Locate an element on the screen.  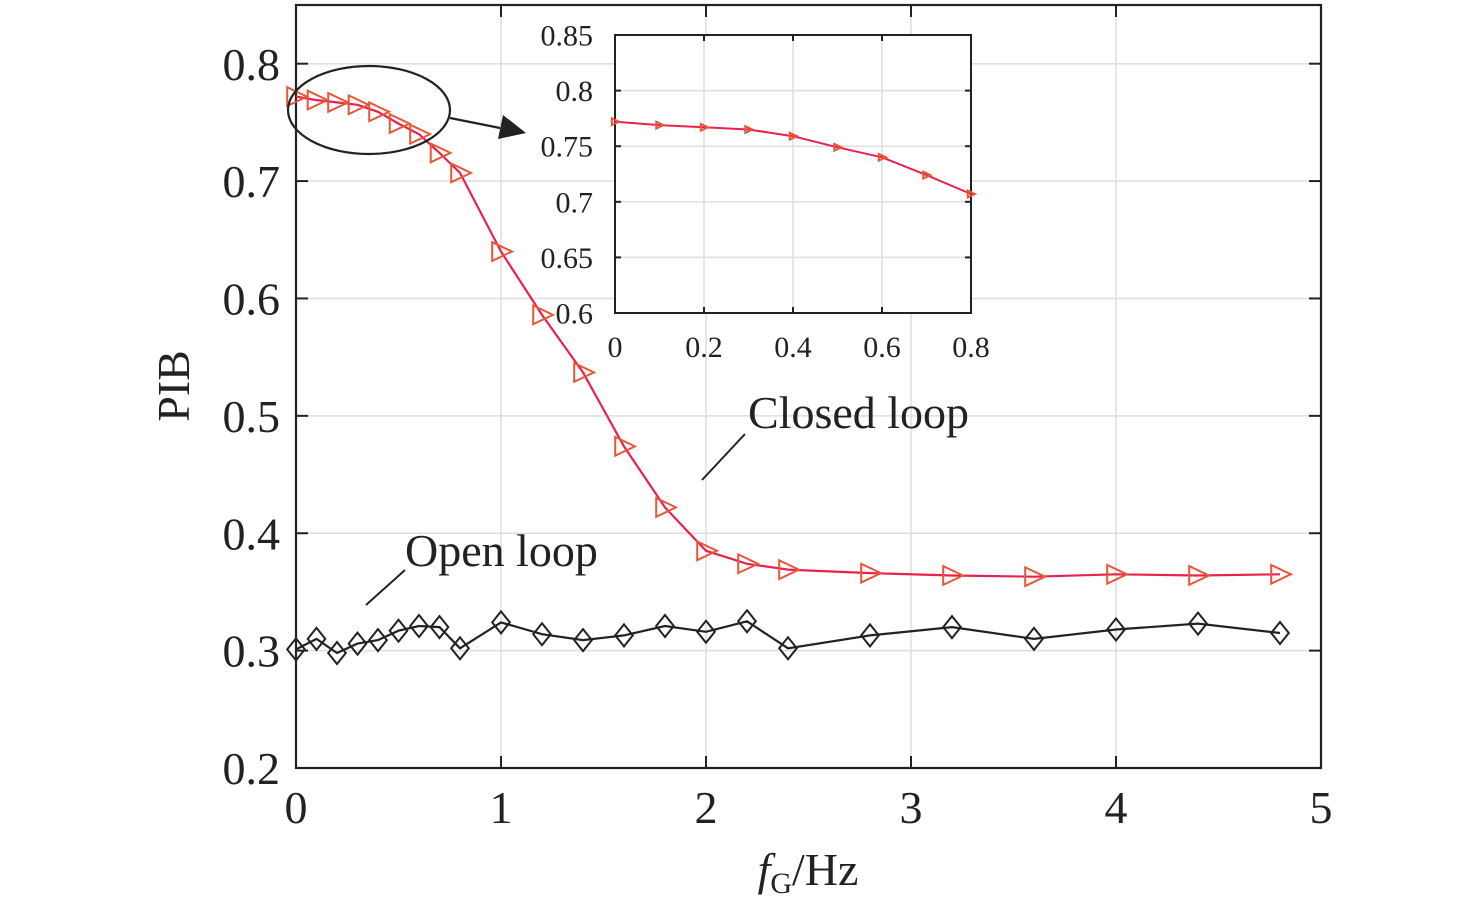
inset-series is located at coordinates (794, 157).